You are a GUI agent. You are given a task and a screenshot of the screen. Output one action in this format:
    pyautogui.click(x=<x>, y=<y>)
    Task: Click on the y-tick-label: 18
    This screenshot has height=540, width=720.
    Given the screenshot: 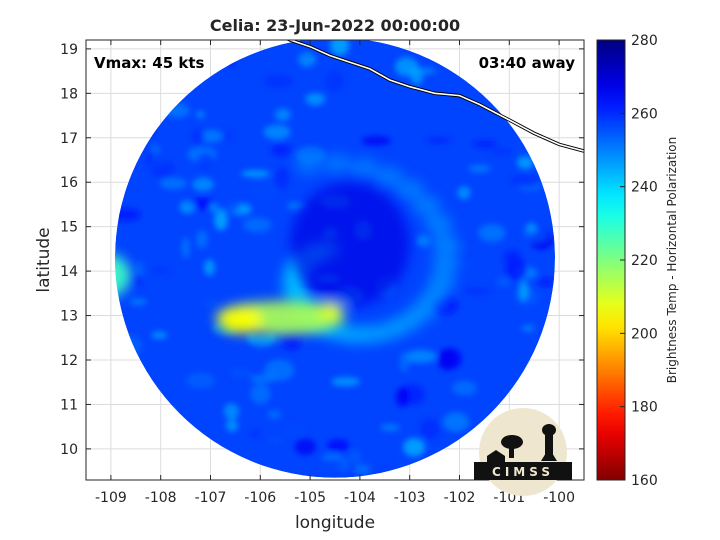 What is the action you would take?
    pyautogui.click(x=69, y=94)
    